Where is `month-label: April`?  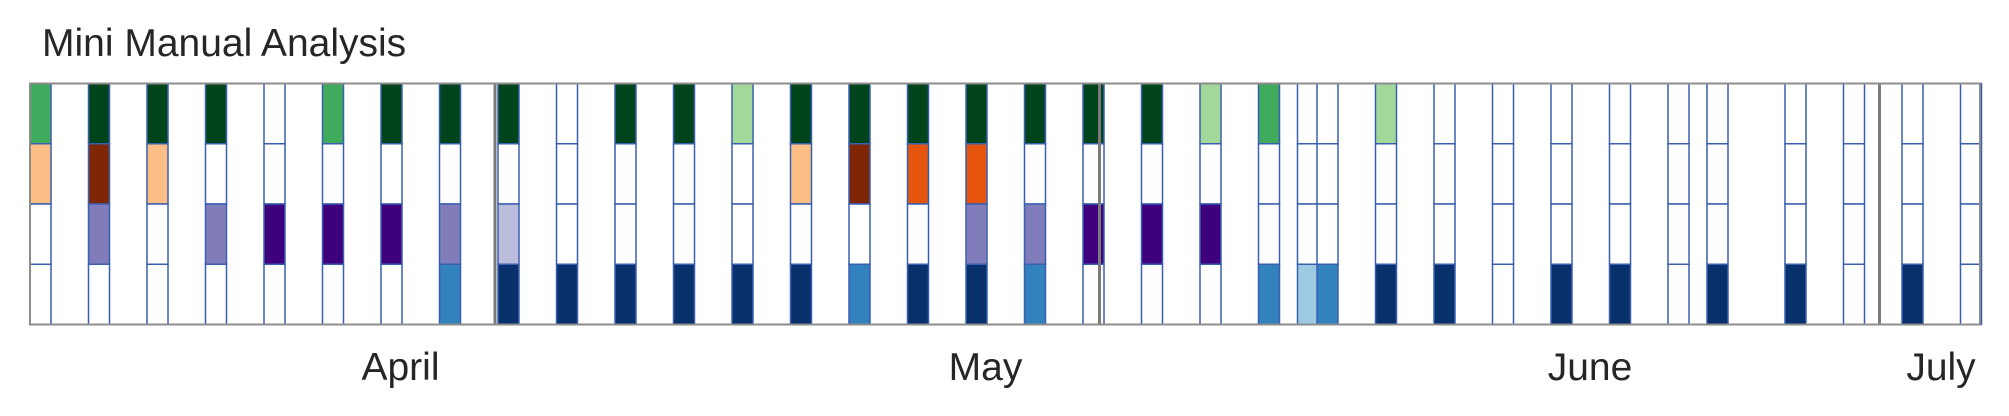 month-label: April is located at coordinates (400, 367).